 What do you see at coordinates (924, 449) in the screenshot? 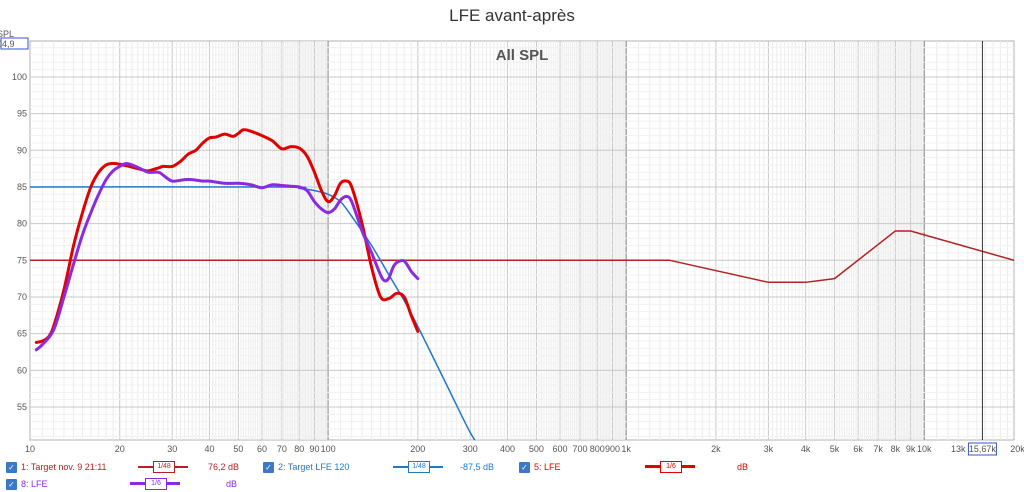
I see `x-tick-label: 10k` at bounding box center [924, 449].